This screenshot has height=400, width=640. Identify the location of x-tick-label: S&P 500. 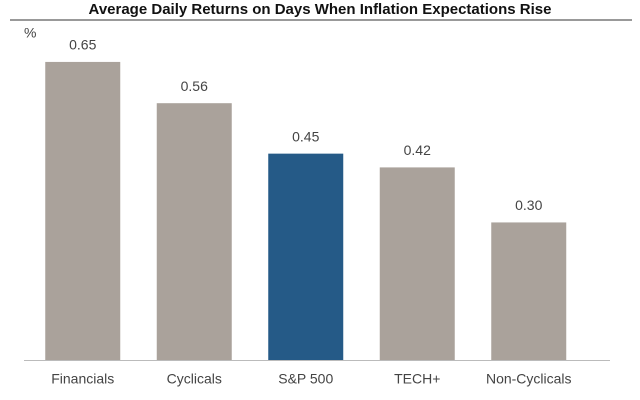
(305, 379).